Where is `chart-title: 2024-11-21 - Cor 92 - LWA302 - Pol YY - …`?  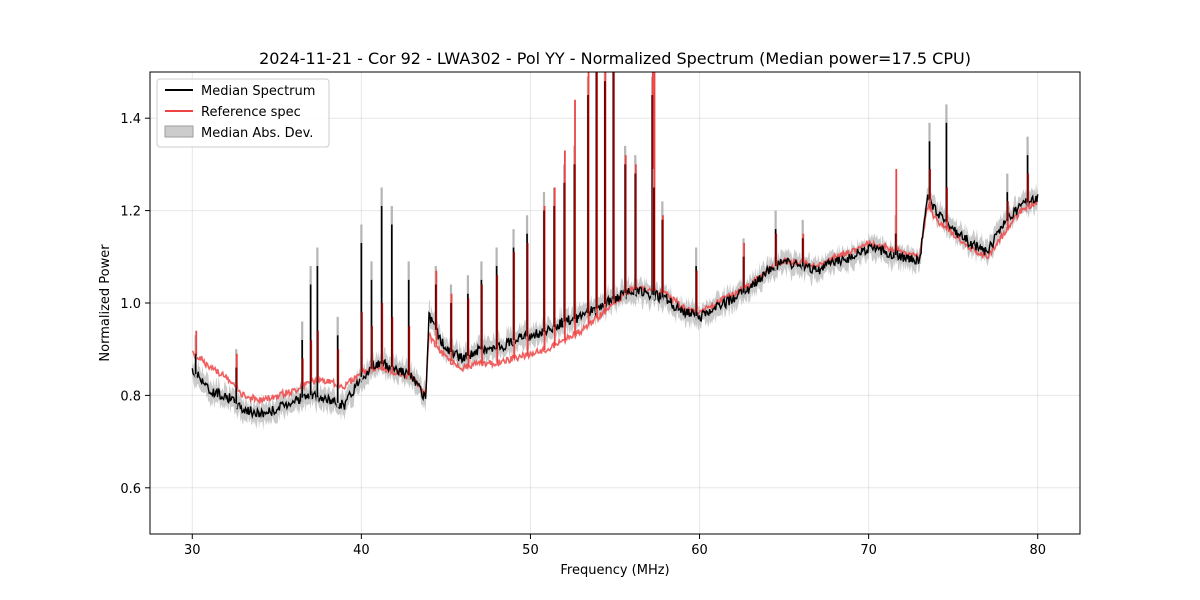
chart-title: 2024-11-21 - Cor 92 - LWA302 - Pol YY - … is located at coordinates (615, 58).